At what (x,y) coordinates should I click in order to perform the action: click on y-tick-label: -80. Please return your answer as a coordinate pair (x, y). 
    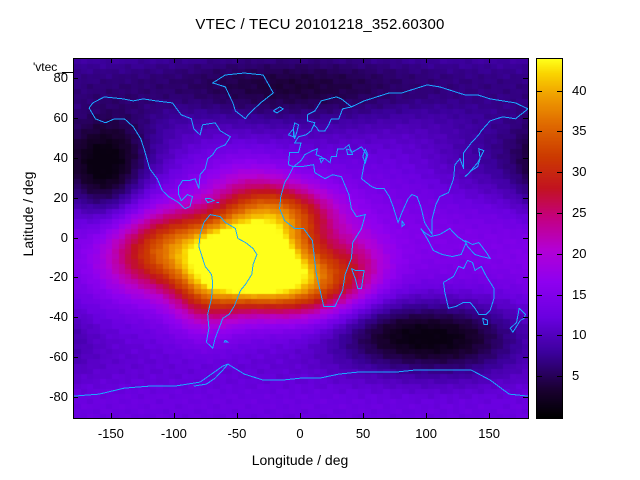
    Looking at the image, I should click on (58, 397).